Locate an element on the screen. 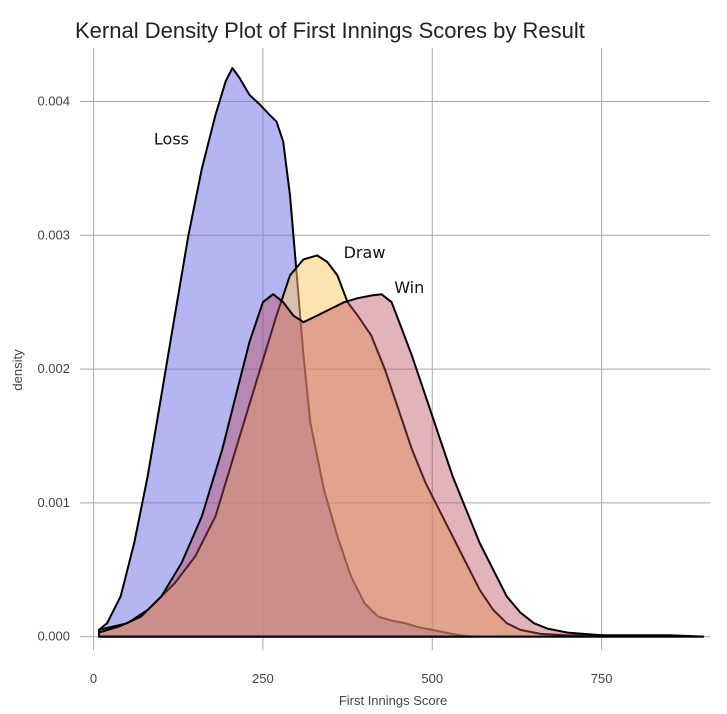  y-tick-label: 0.001 is located at coordinates (53, 502).